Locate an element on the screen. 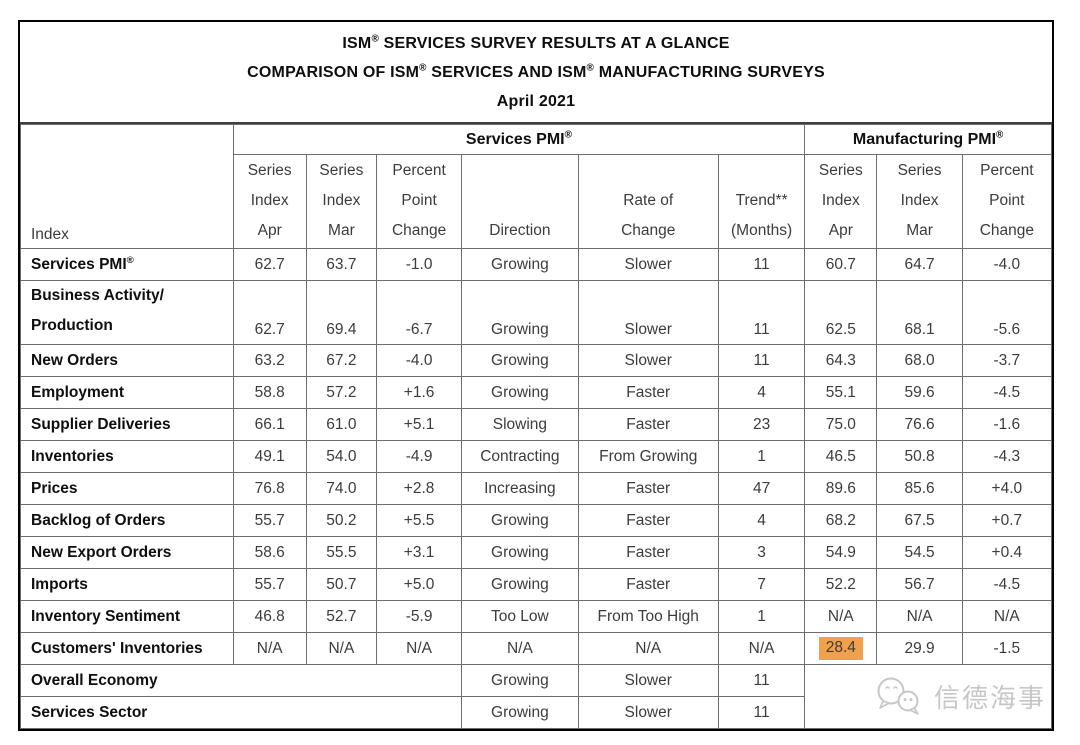  table-cell: -3.7 is located at coordinates (1007, 360).